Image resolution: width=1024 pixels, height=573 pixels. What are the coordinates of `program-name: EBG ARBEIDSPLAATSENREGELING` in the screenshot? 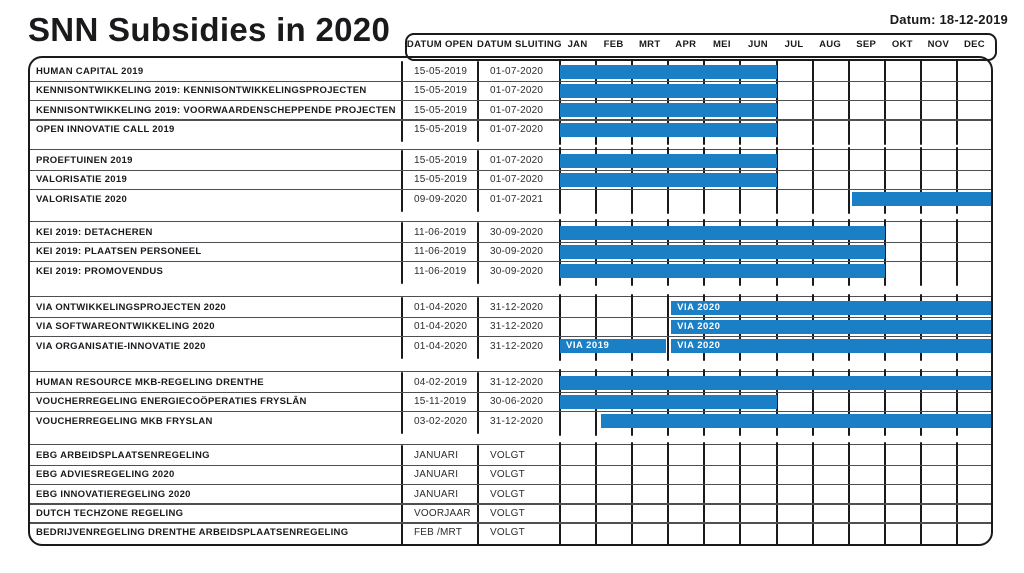 It's located at (123, 455).